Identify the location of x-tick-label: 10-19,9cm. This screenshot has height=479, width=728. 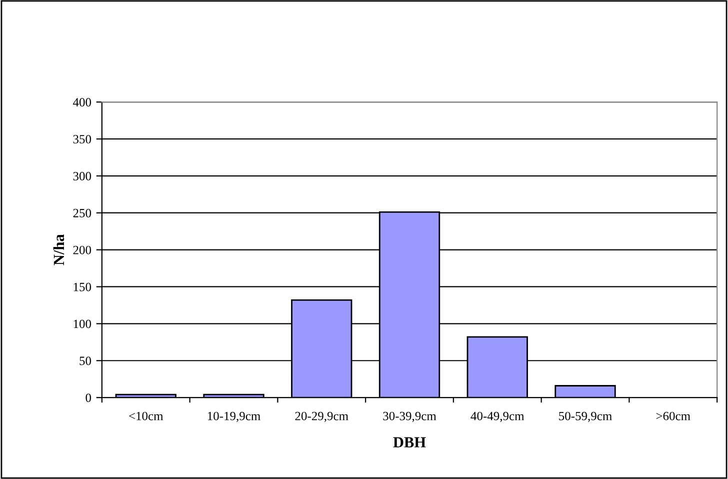
(234, 417).